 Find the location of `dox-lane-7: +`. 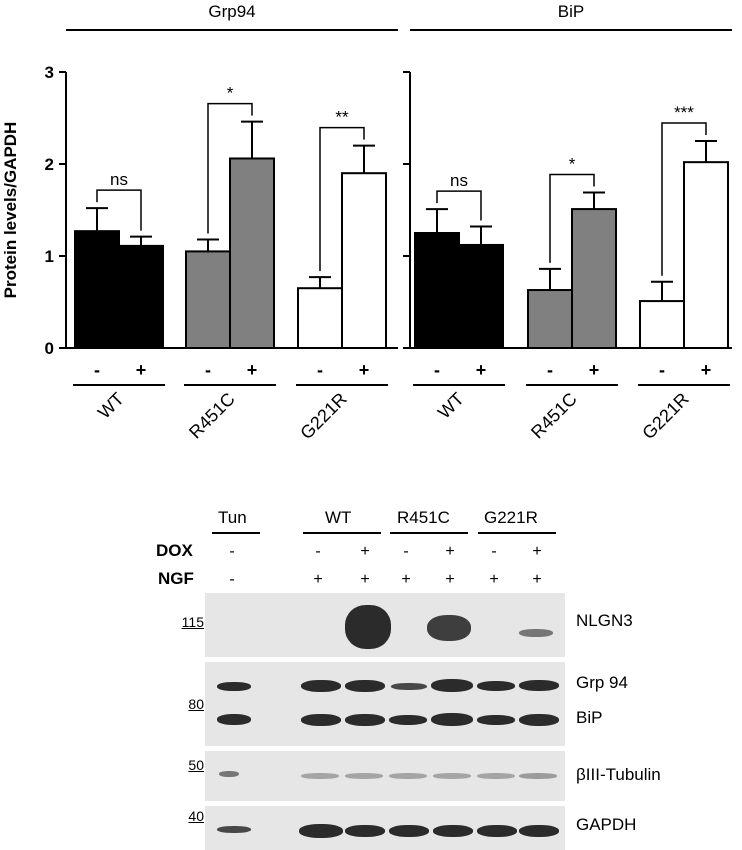

dox-lane-7: + is located at coordinates (537, 551).